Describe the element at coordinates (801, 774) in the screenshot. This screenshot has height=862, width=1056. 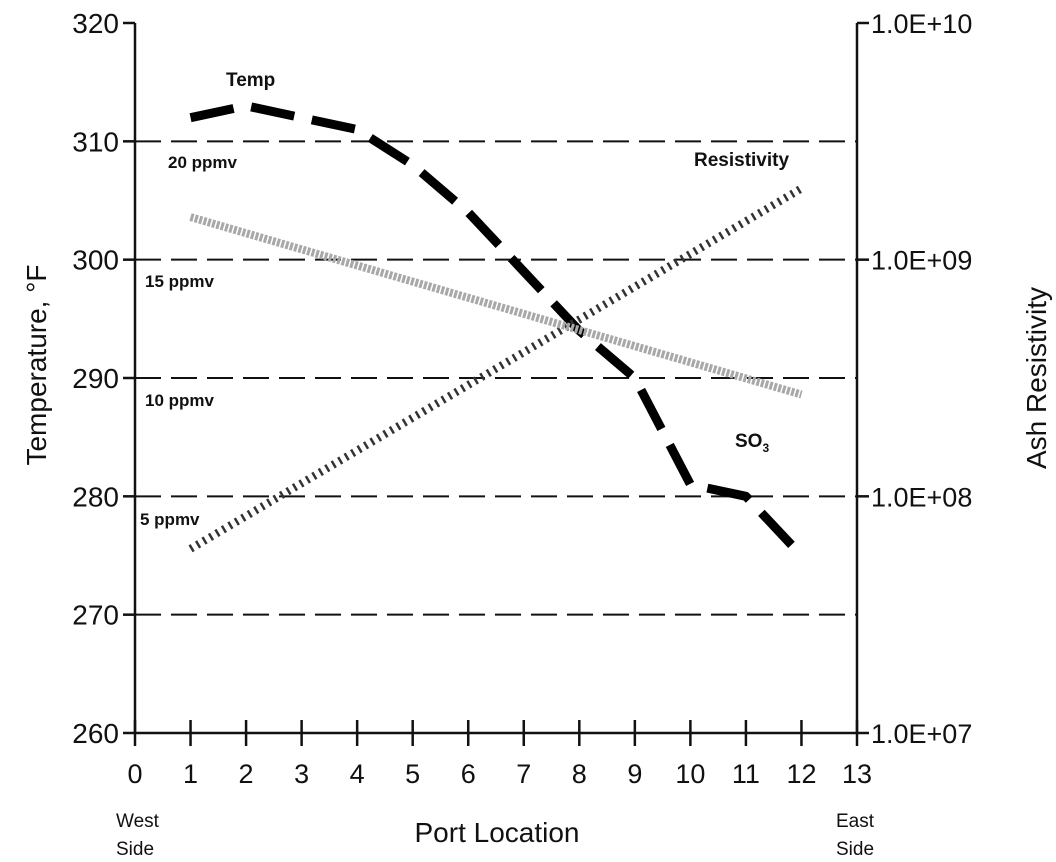
I see `x-tick-label-12: 12` at that location.